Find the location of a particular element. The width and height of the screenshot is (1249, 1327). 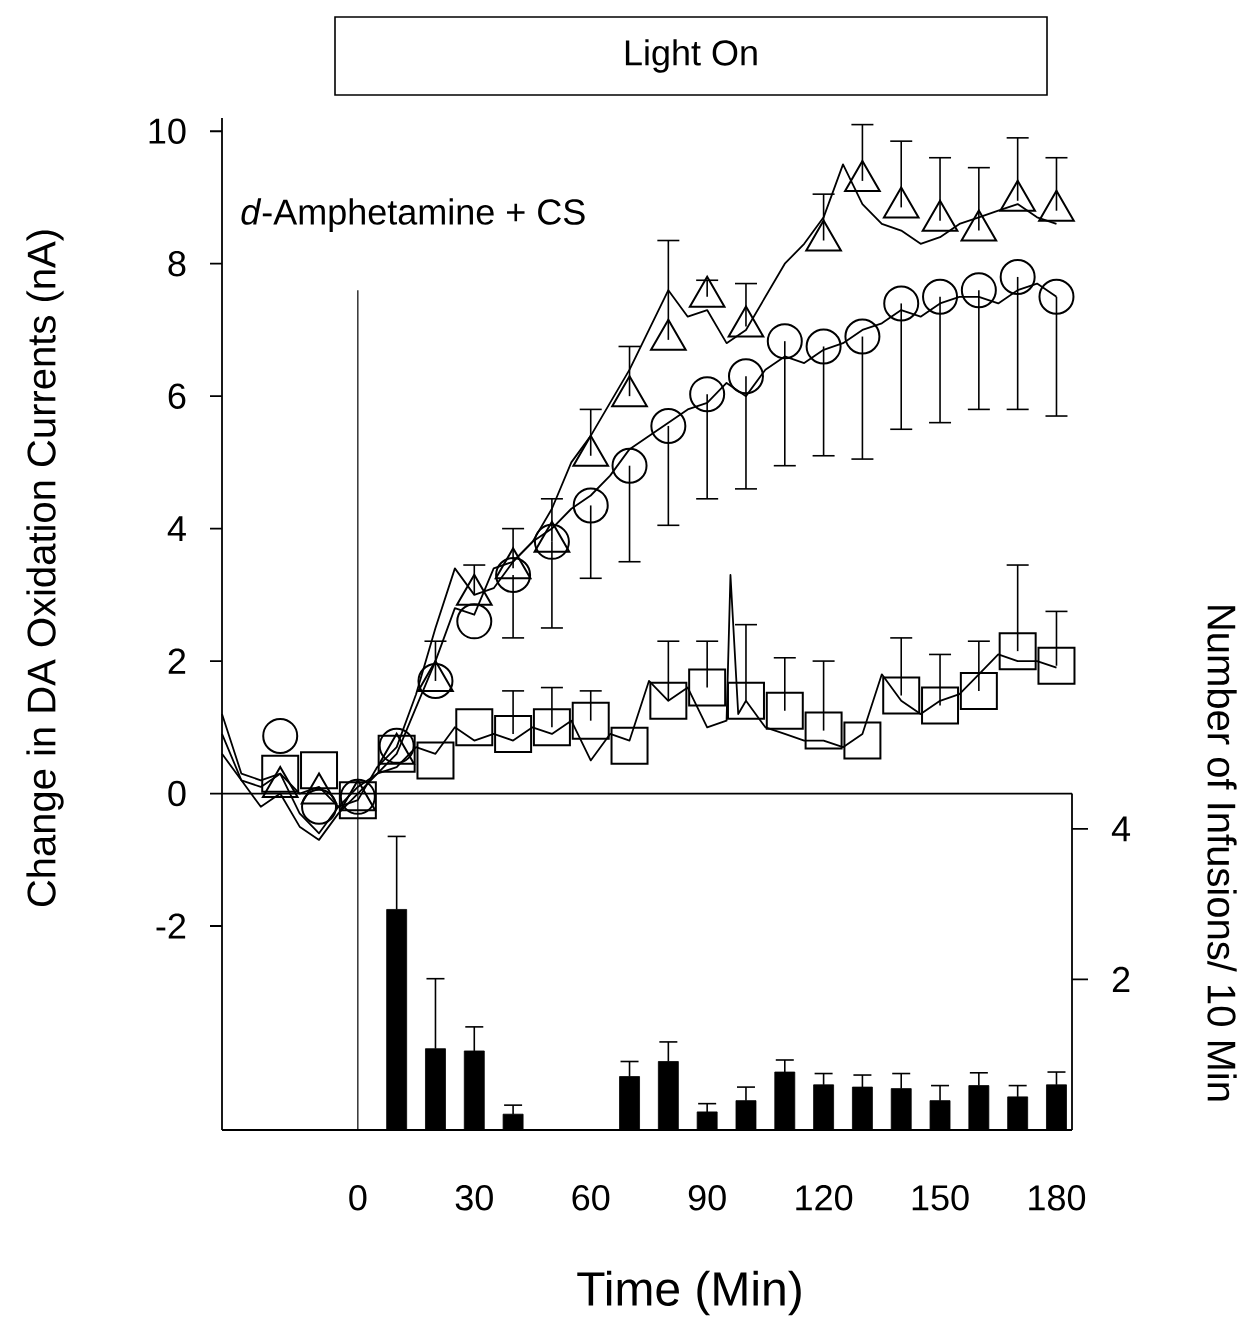

x-tick-label: 90 is located at coordinates (707, 1198).